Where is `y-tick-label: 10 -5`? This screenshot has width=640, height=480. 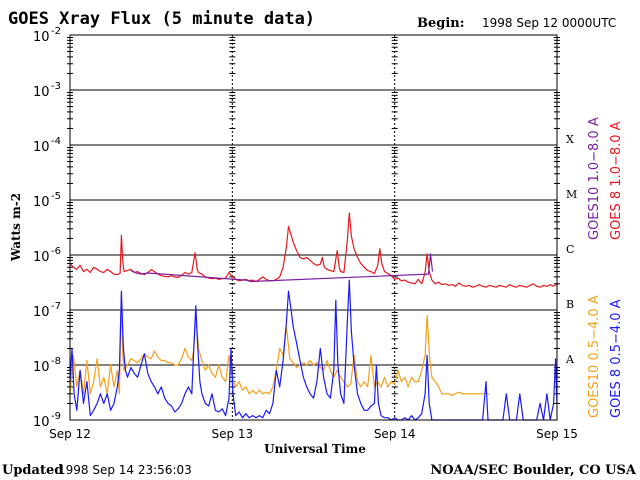 y-tick-label: 10 -5 is located at coordinates (47, 200).